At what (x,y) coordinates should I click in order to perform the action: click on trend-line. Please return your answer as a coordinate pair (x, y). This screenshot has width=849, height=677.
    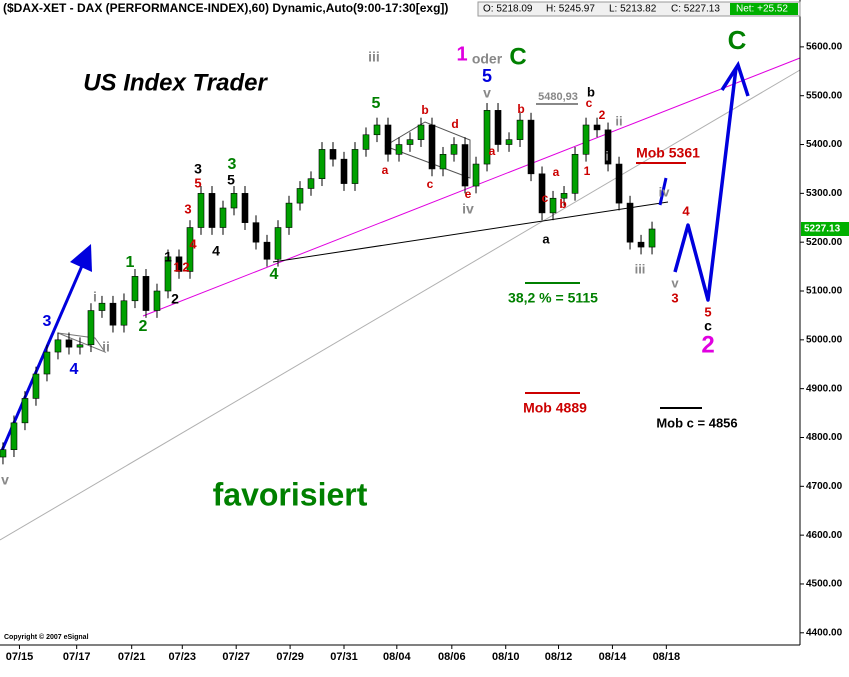
    Looking at the image, I should click on (470, 232).